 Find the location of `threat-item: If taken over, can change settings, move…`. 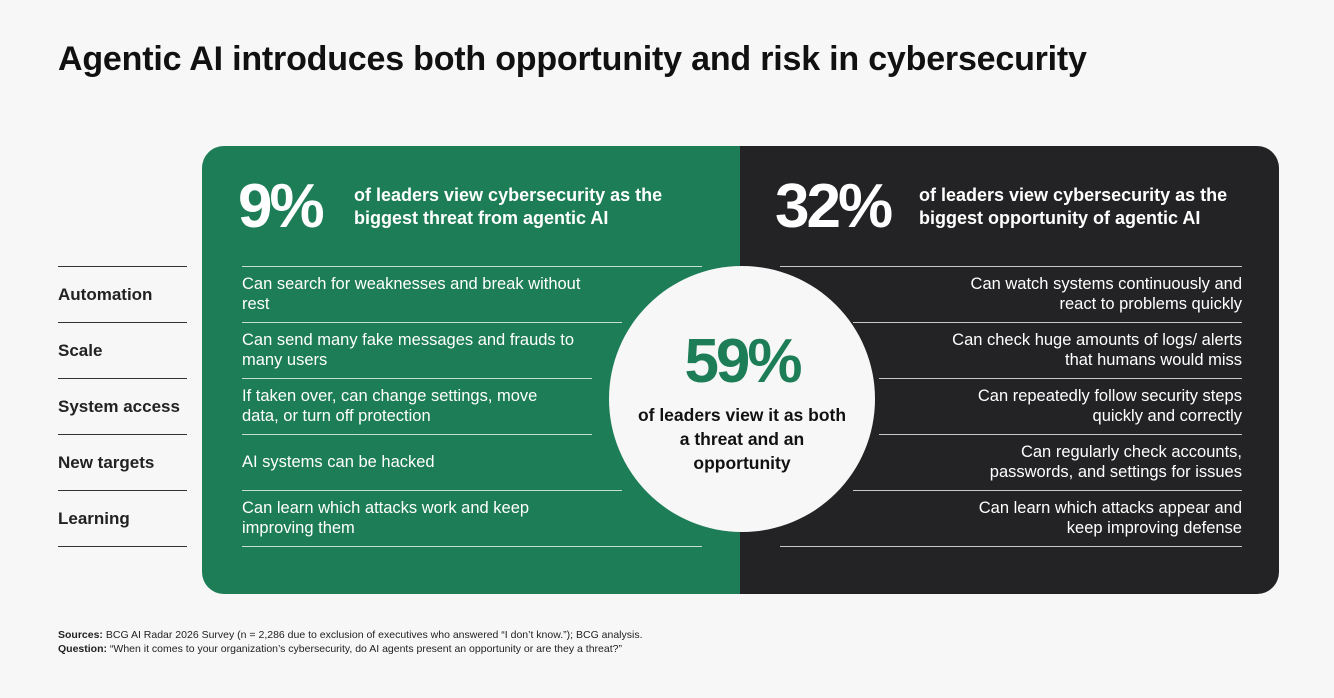

threat-item: If taken over, can change settings, move… is located at coordinates (392, 406).